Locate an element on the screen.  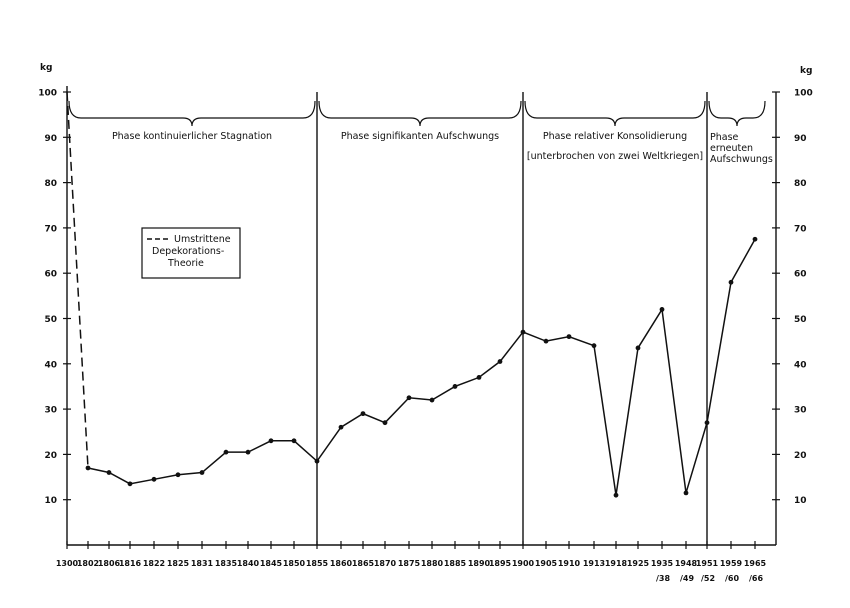
y-tick-label-right: 50 is located at coordinates (800, 320).